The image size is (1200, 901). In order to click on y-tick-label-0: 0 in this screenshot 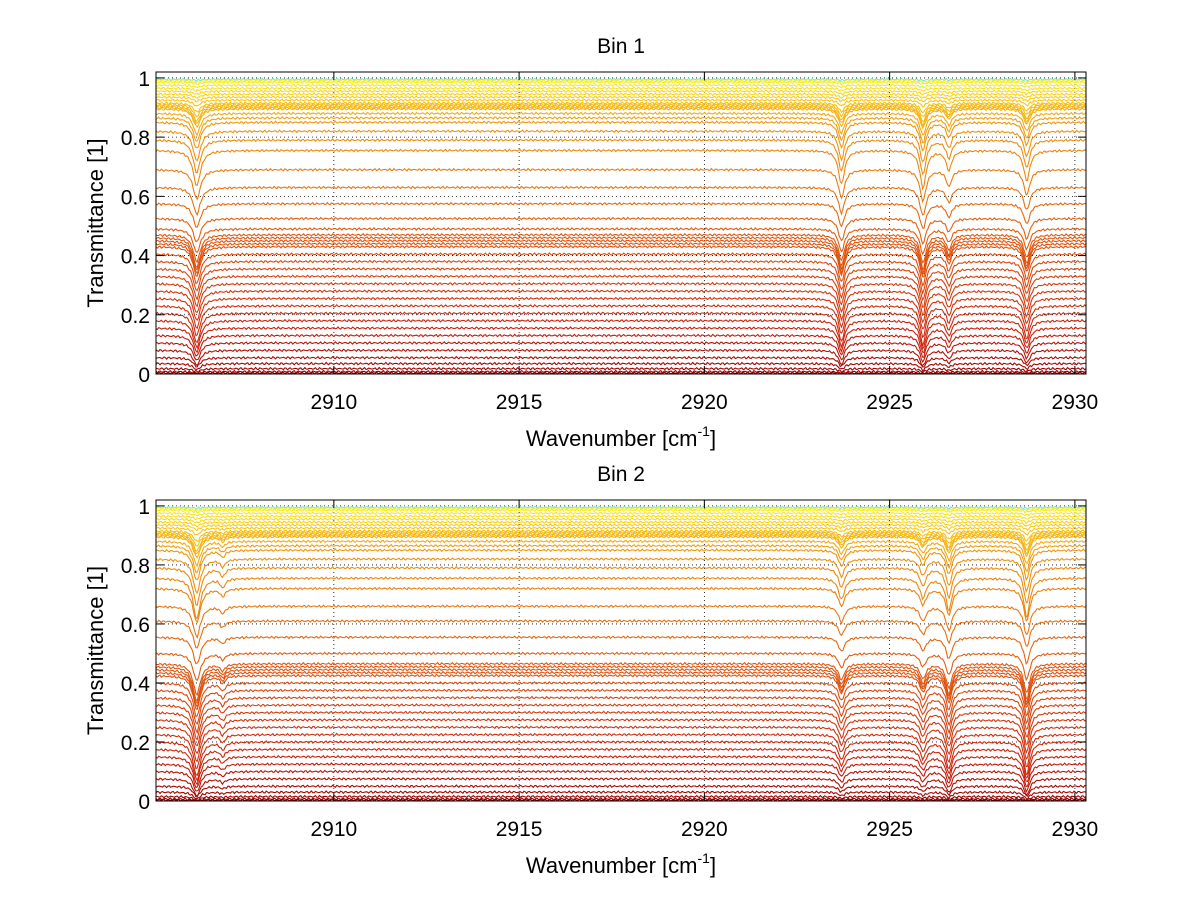, I will do `click(144, 375)`.